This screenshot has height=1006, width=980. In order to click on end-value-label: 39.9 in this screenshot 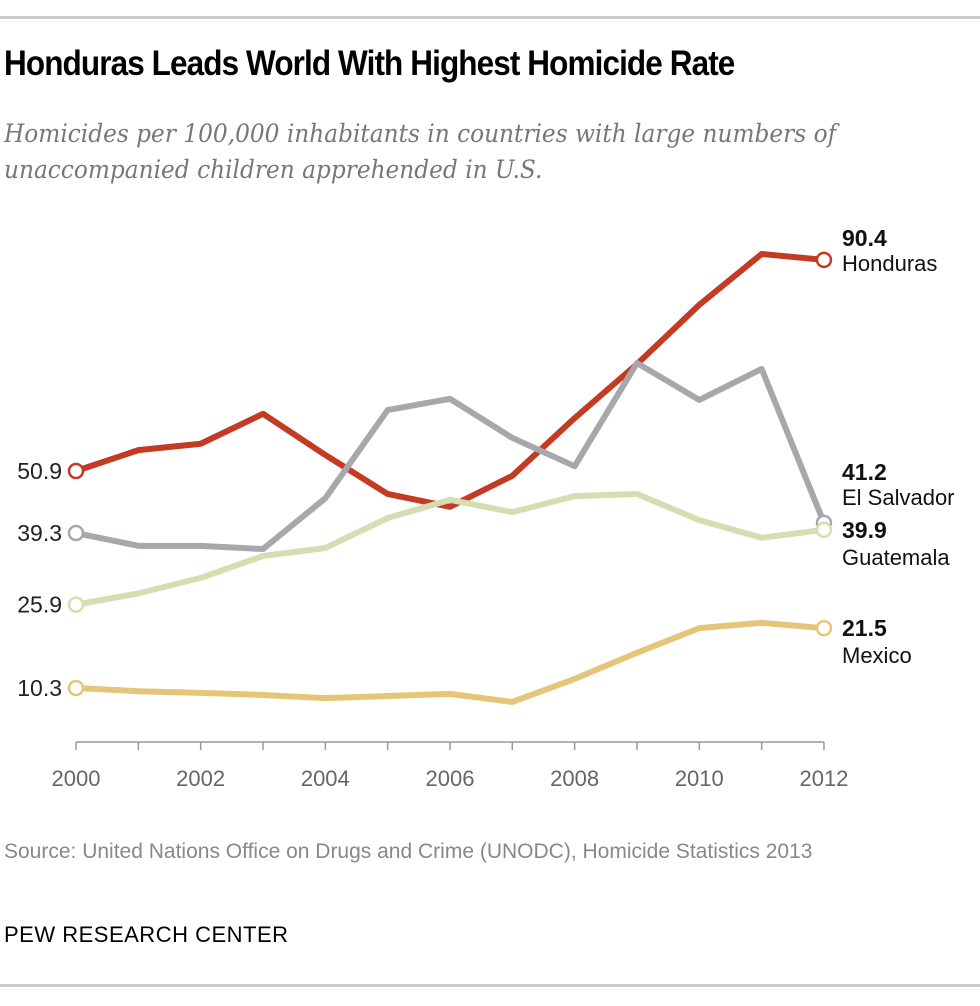, I will do `click(864, 530)`.